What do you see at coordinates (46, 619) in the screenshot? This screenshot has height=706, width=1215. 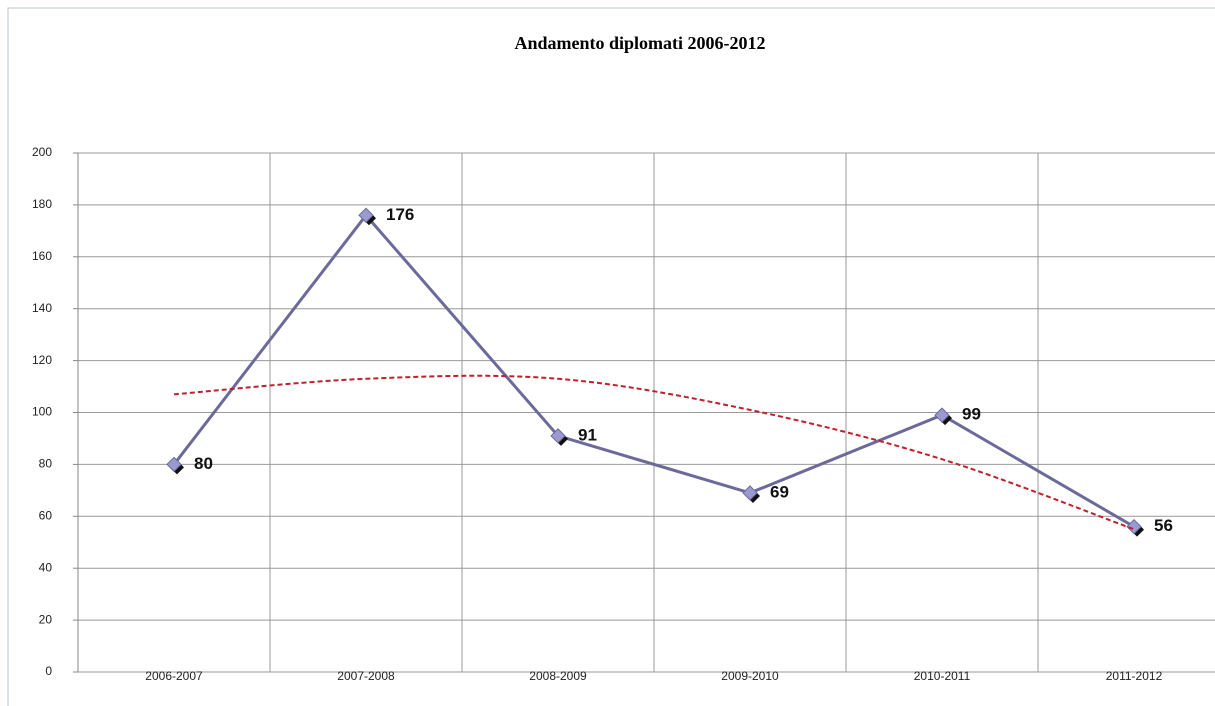 I see `y-tick-label: 20` at bounding box center [46, 619].